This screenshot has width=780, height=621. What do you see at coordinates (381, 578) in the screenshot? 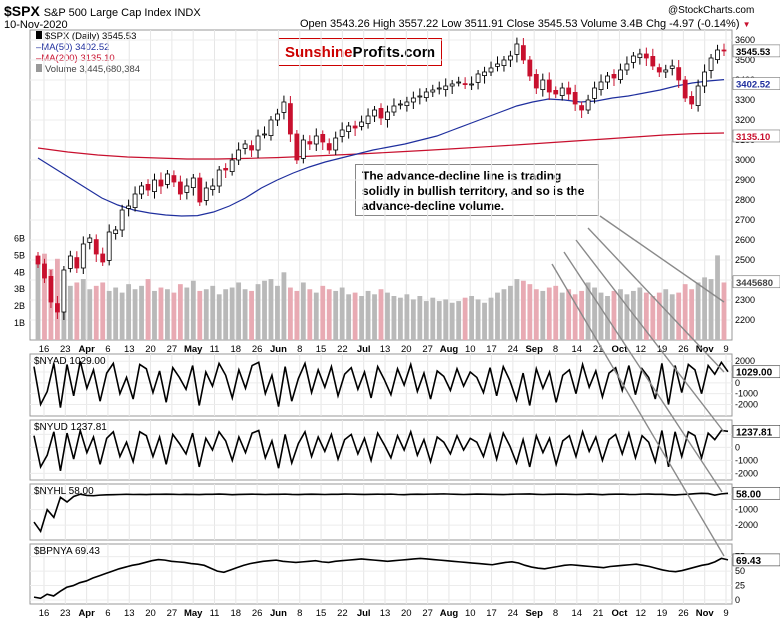
I see `bpnya-line` at bounding box center [381, 578].